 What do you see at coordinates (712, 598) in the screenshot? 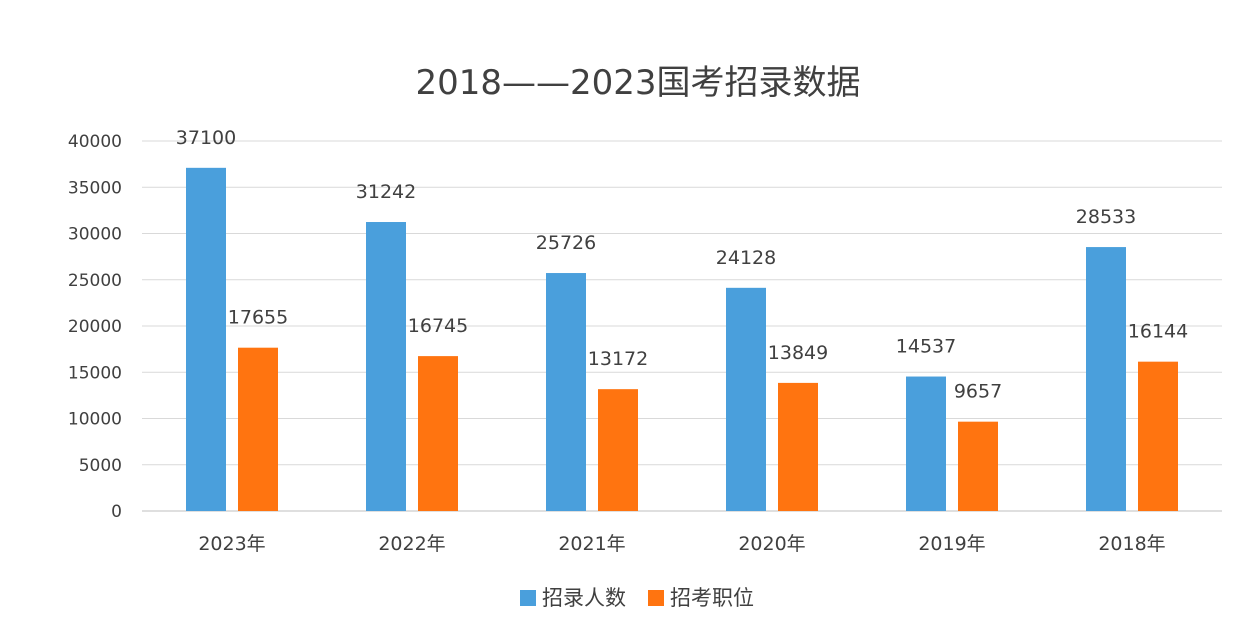
I see `legend-label: 招考职位` at bounding box center [712, 598].